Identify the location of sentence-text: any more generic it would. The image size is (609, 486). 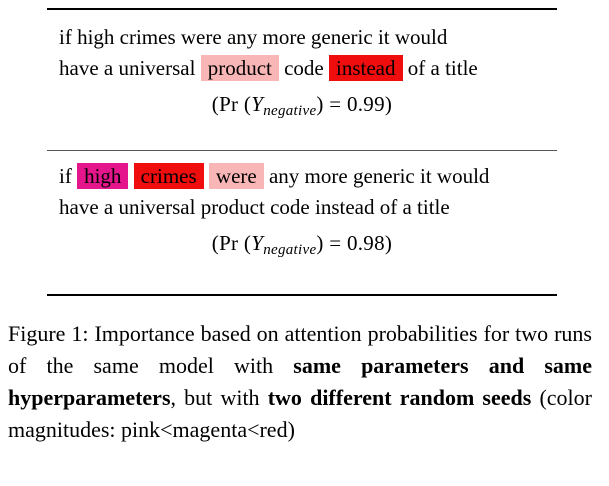
(379, 176).